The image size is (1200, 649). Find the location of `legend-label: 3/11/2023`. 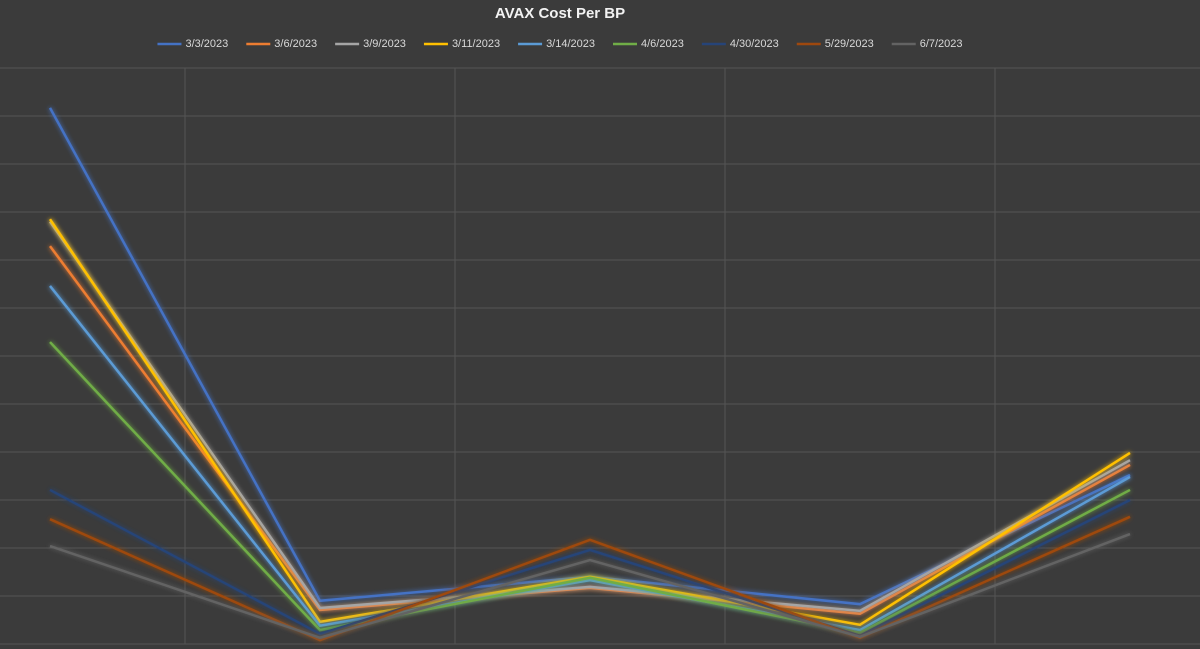

legend-label: 3/11/2023 is located at coordinates (476, 44).